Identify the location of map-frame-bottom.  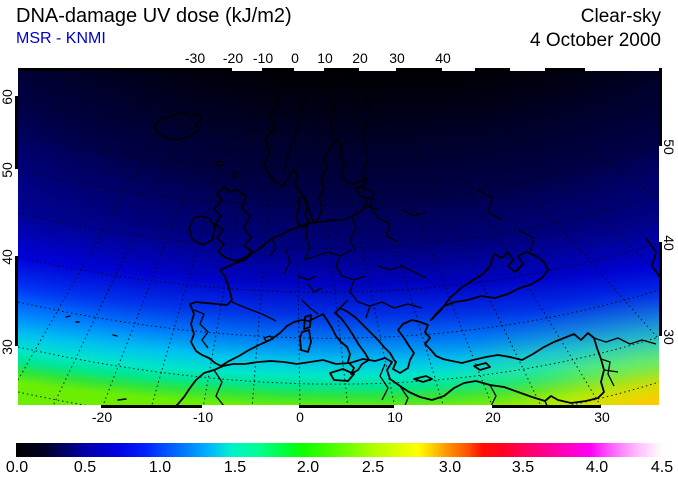
(338, 406).